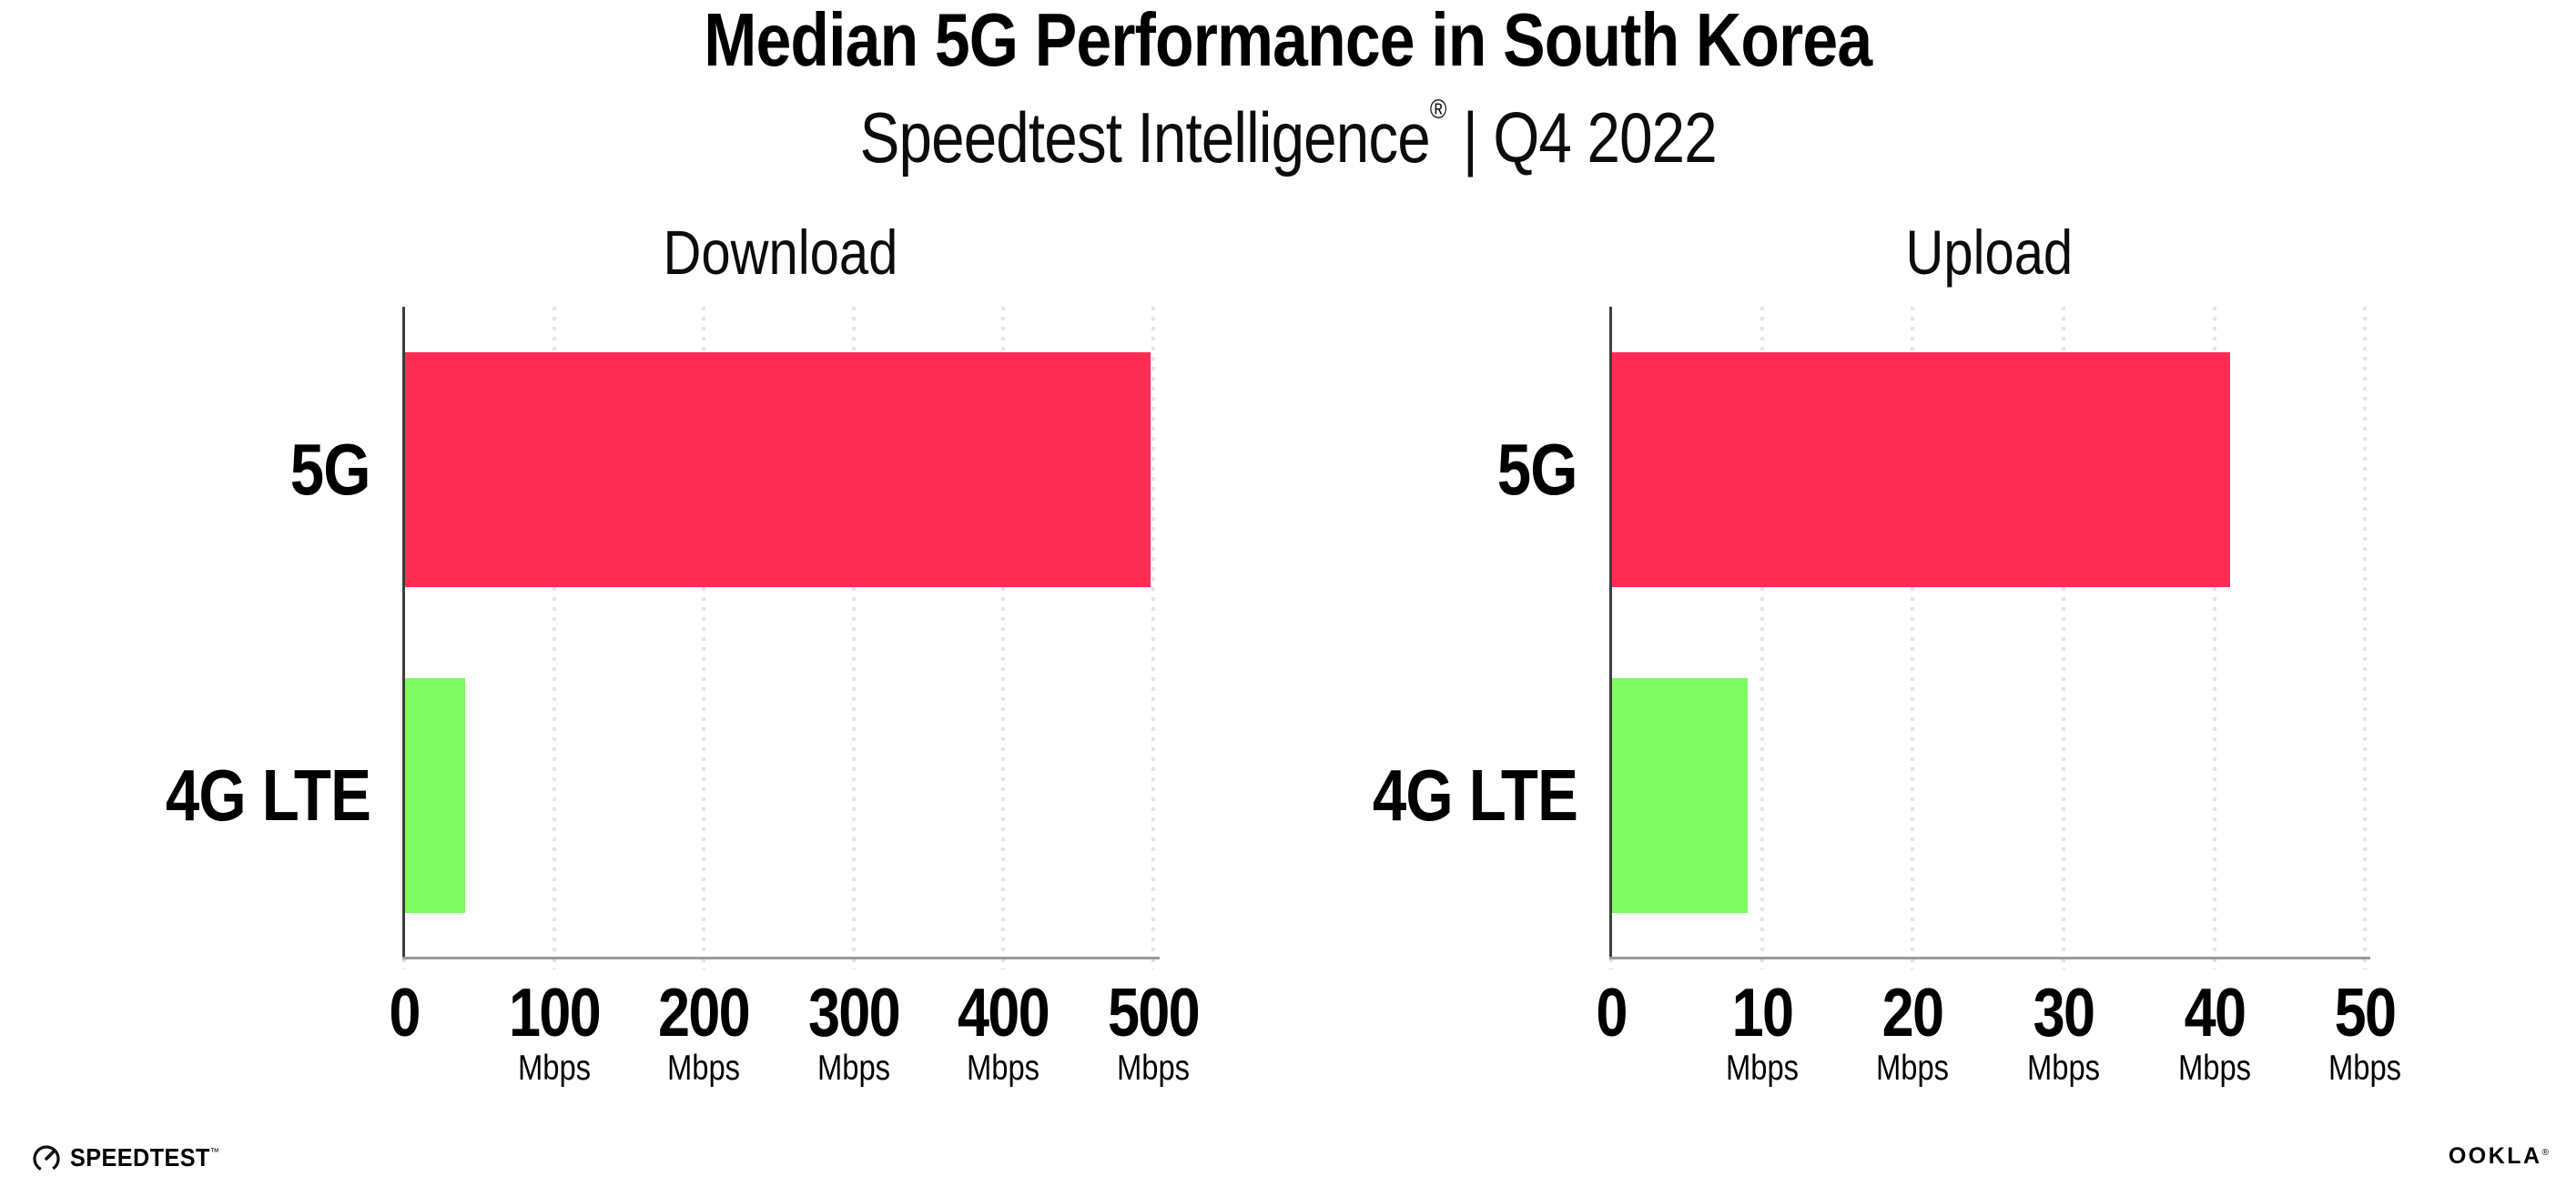 The image size is (2576, 1197). I want to click on tick-value-0-download: 0, so click(405, 1012).